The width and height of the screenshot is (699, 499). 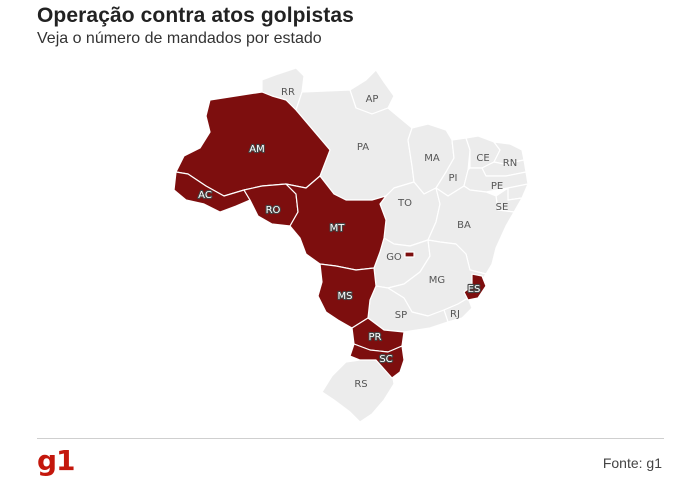 What do you see at coordinates (363, 147) in the screenshot?
I see `label-pa: PA` at bounding box center [363, 147].